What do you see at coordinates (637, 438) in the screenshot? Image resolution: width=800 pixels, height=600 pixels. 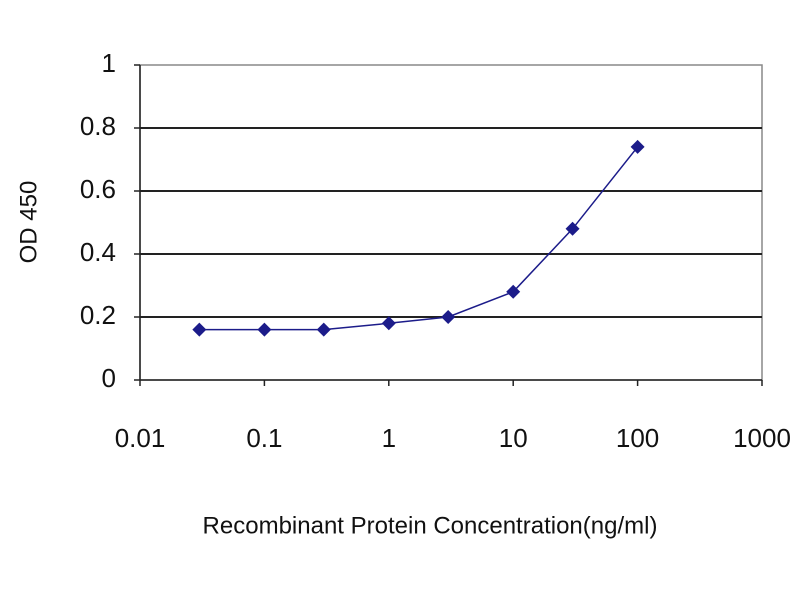 I see `x-tick-label: 100` at bounding box center [637, 438].